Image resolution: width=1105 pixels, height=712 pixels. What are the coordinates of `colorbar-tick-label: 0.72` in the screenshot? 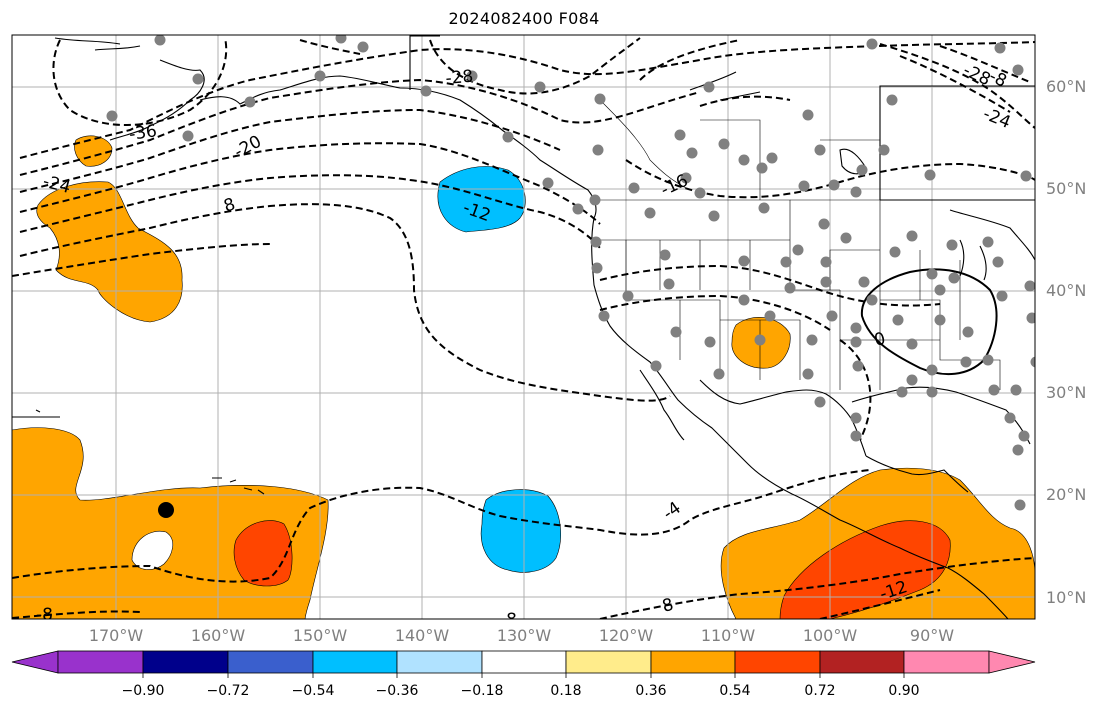 It's located at (820, 691).